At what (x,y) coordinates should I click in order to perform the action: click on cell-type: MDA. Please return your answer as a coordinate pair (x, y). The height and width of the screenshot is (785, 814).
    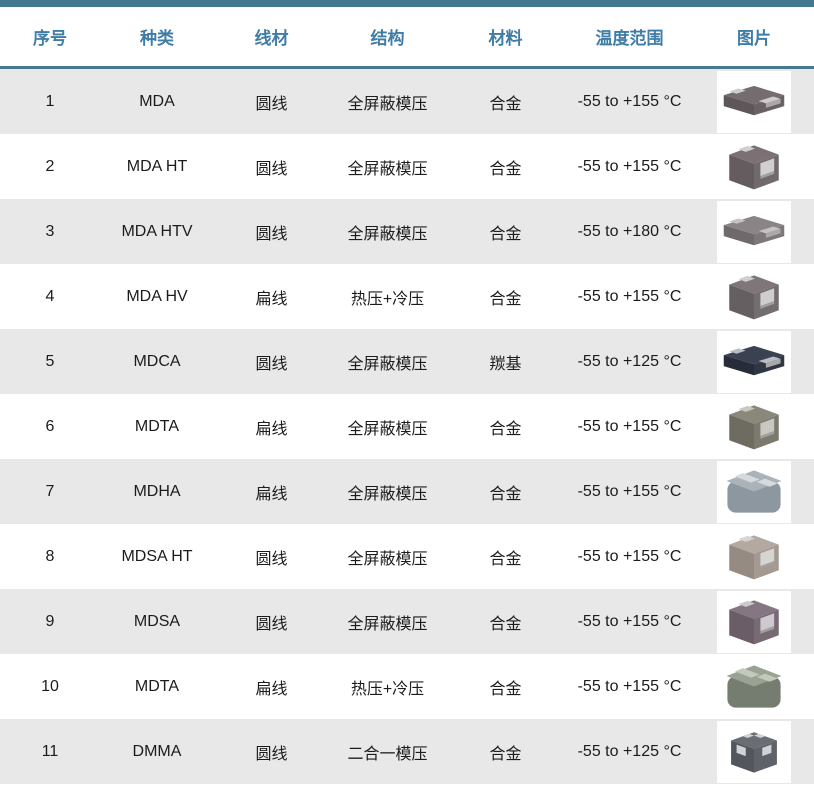
    Looking at the image, I should click on (157, 101).